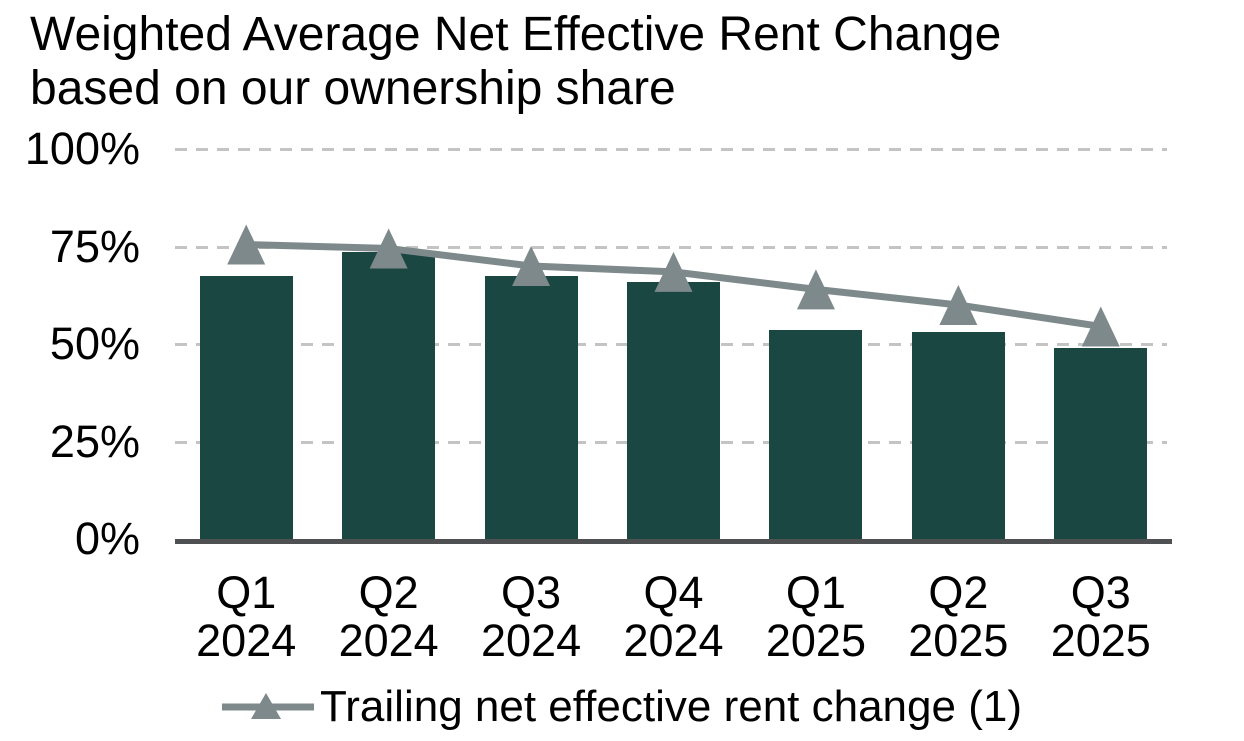 The width and height of the screenshot is (1244, 741). What do you see at coordinates (246, 409) in the screenshot?
I see `bar-q1-2024` at bounding box center [246, 409].